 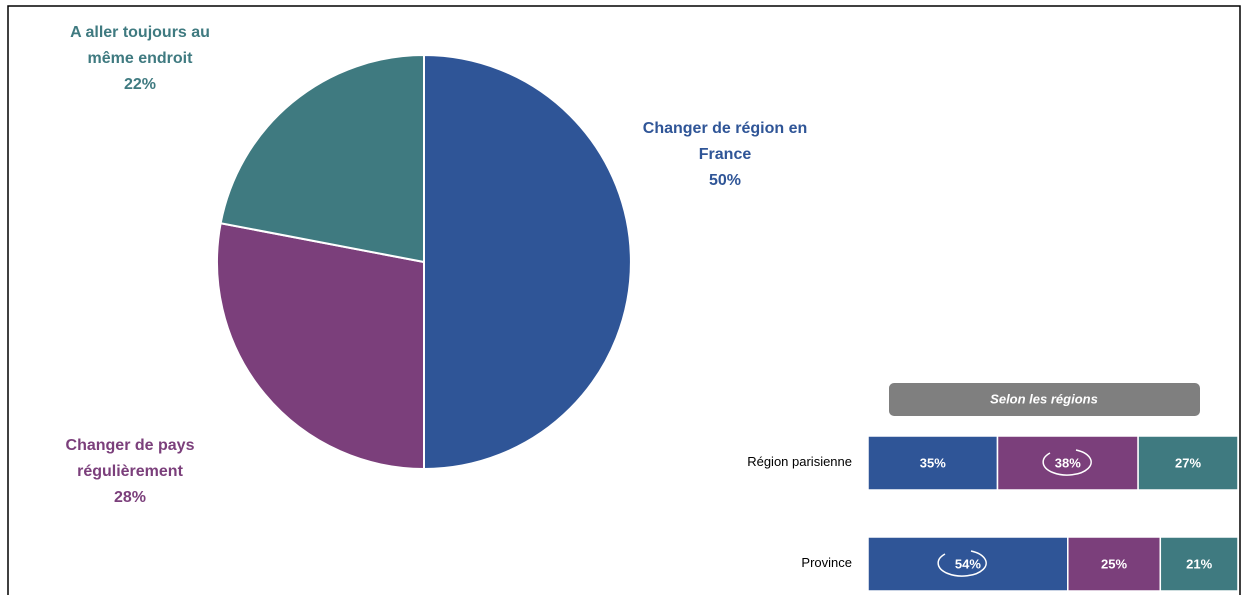 I want to click on subtitle: Selon les régions, so click(x=1044, y=398).